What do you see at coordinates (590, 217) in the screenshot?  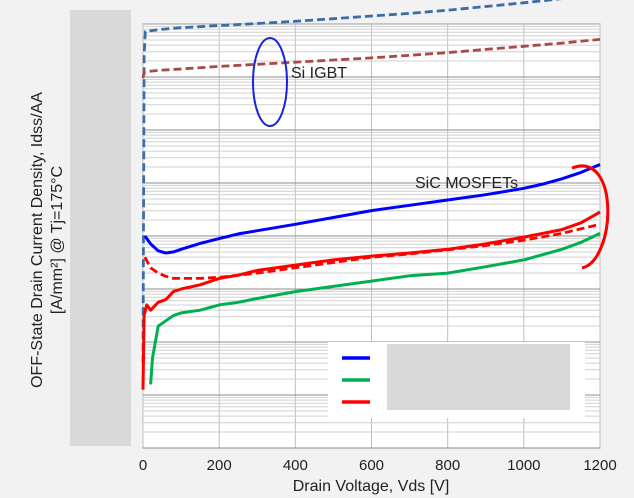 I see `annotation-sic-mosfets-bracket` at bounding box center [590, 217].